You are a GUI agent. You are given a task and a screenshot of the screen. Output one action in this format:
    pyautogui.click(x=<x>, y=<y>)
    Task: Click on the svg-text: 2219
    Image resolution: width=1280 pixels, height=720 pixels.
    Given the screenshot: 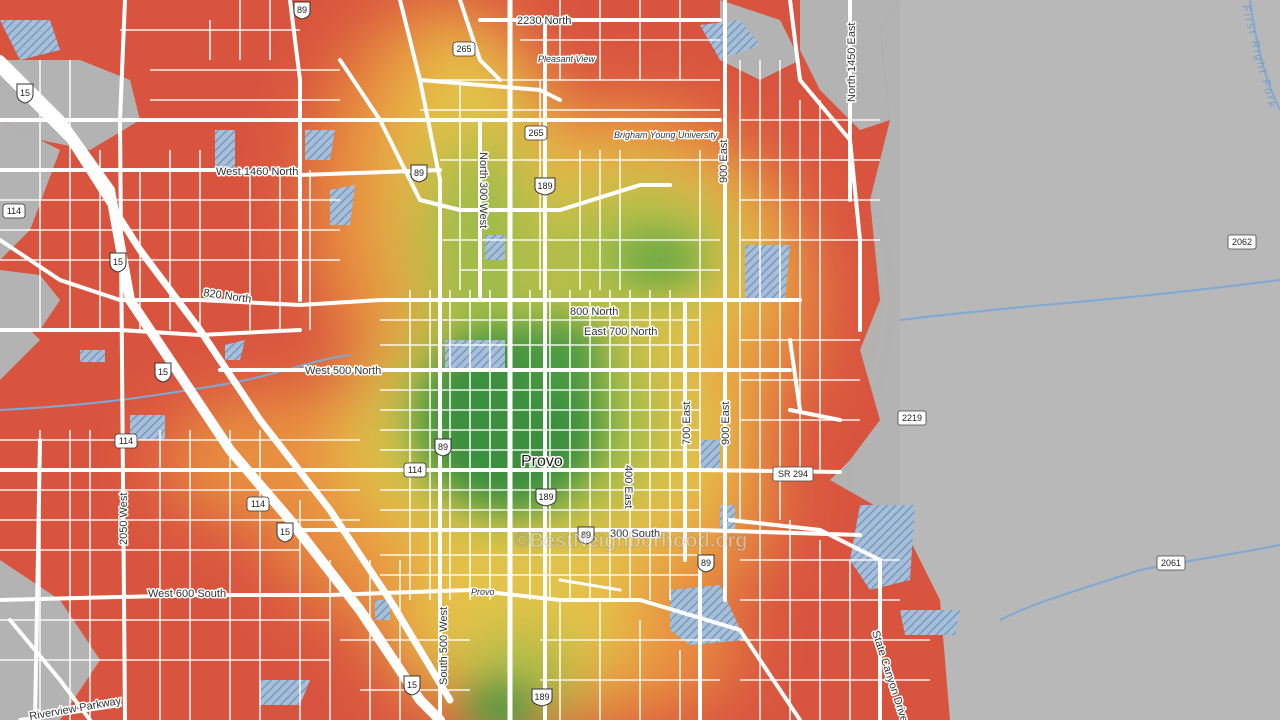 What is the action you would take?
    pyautogui.click(x=912, y=418)
    